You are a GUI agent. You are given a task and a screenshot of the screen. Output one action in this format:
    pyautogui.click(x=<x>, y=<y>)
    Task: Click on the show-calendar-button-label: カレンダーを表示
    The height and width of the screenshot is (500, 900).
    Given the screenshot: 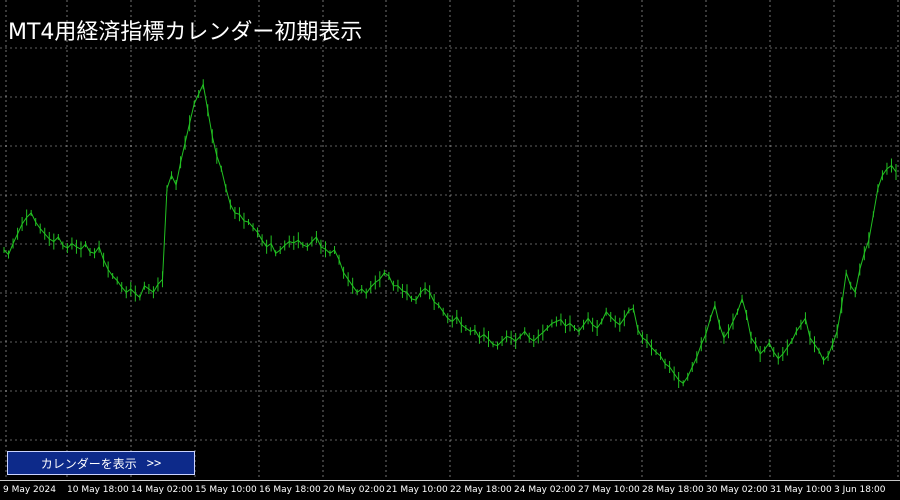 What is the action you would take?
    pyautogui.click(x=88, y=463)
    